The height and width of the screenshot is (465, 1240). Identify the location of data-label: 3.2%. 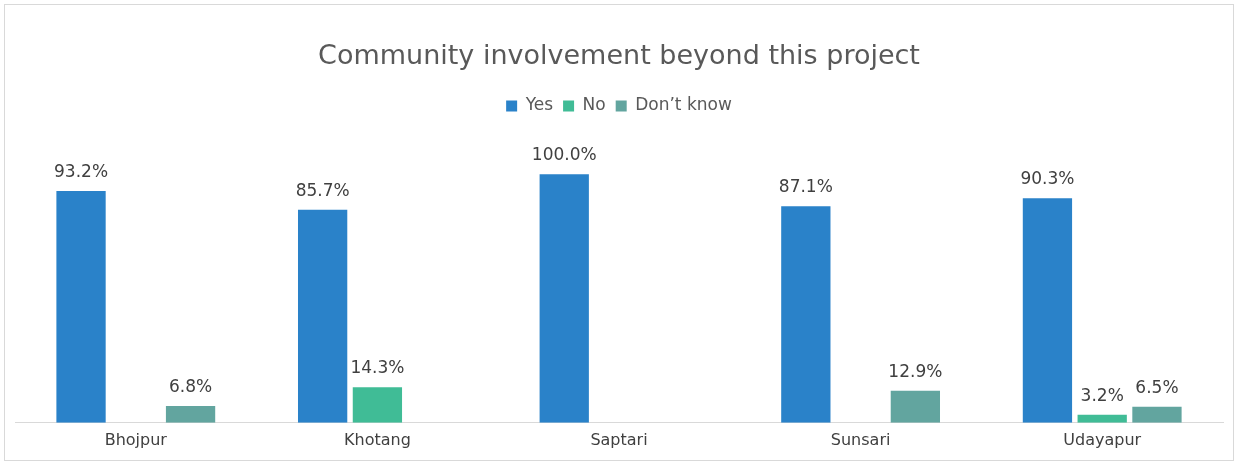
(1102, 394).